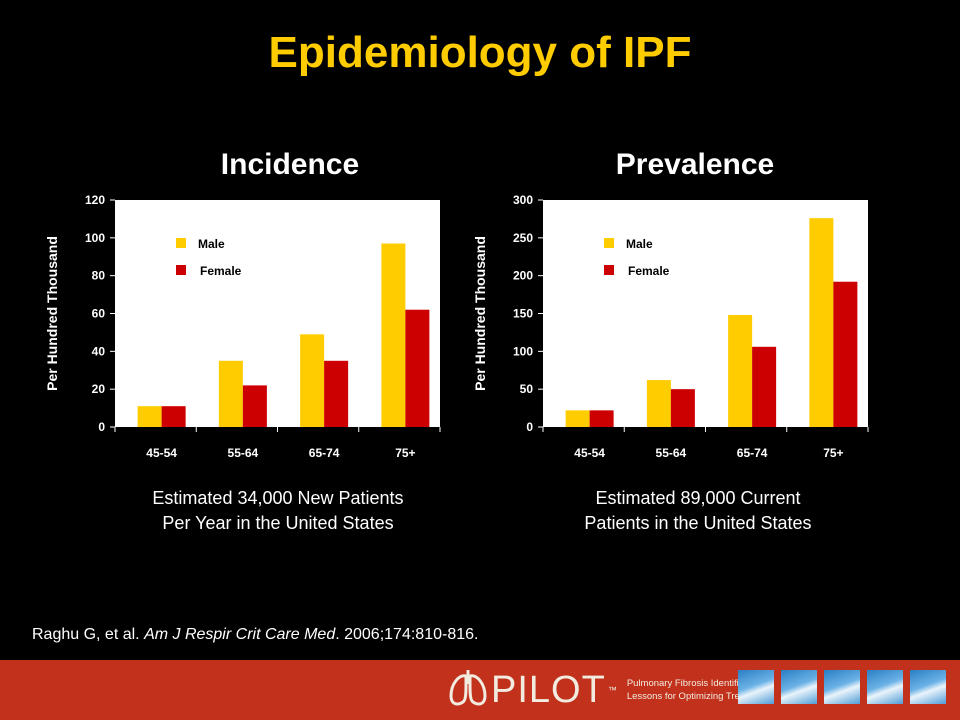 The image size is (960, 720). I want to click on slide-title: Epidemiology of IPF, so click(480, 52).